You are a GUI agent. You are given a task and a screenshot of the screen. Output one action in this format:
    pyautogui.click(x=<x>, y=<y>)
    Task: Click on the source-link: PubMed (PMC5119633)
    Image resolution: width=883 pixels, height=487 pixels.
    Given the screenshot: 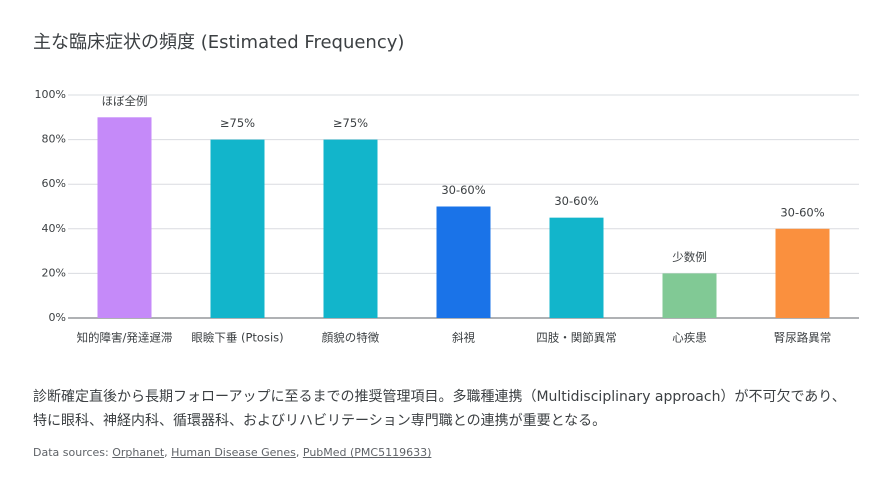 What is the action you would take?
    pyautogui.click(x=367, y=452)
    